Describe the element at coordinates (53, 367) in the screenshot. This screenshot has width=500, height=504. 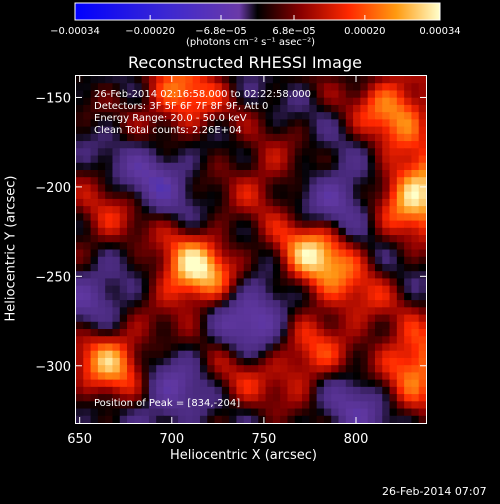
I see `y-tick-label: −300` at that location.